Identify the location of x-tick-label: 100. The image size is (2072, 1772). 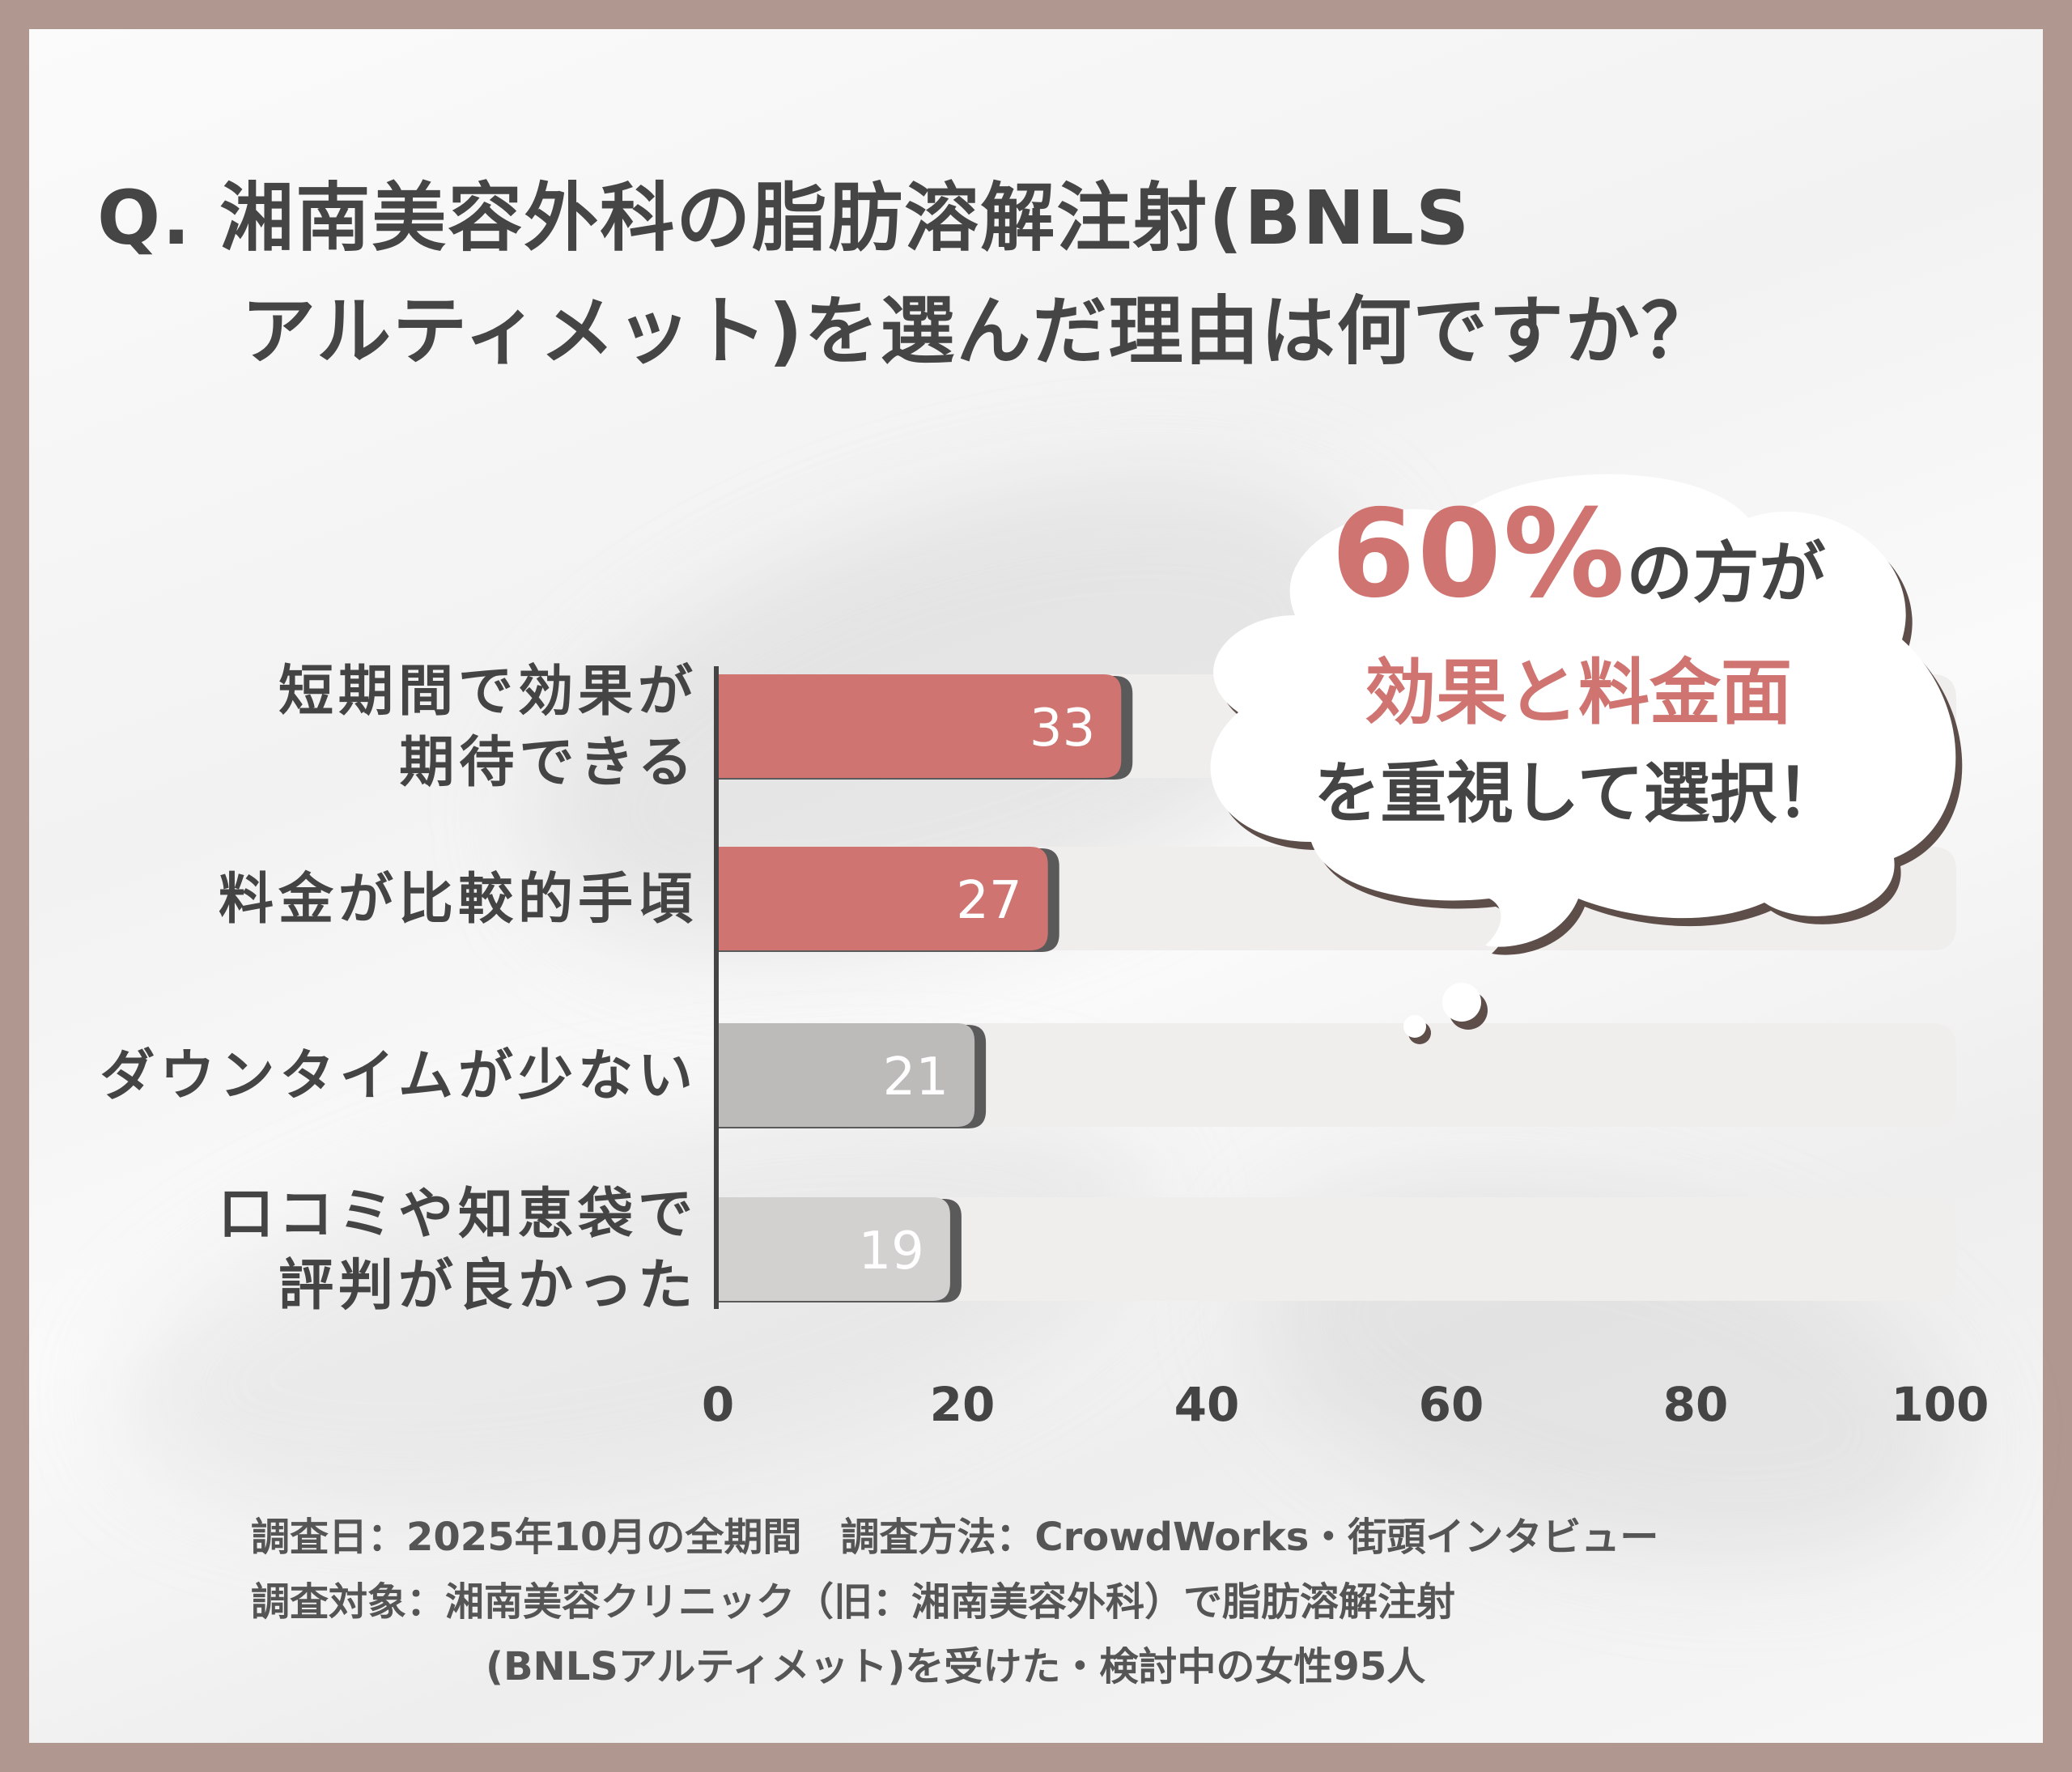
(1940, 1405).